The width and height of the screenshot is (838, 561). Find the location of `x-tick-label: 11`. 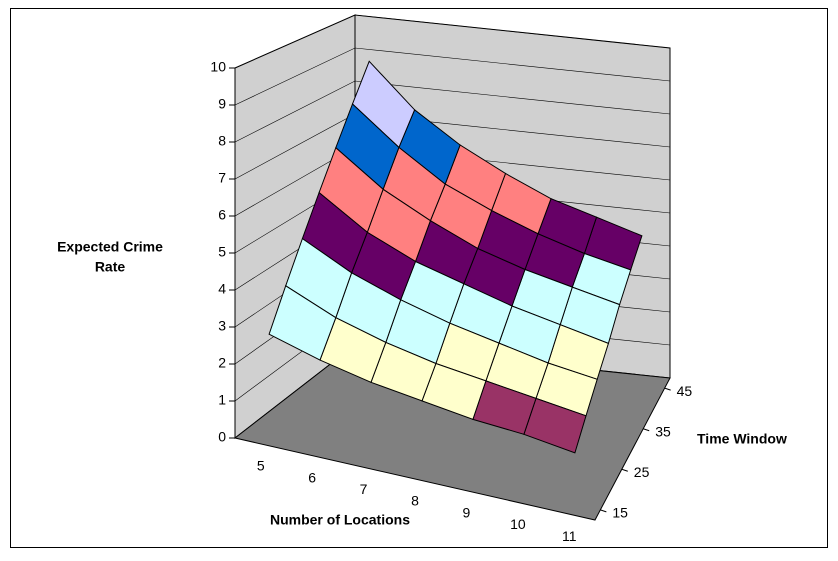

x-tick-label: 11 is located at coordinates (569, 536).